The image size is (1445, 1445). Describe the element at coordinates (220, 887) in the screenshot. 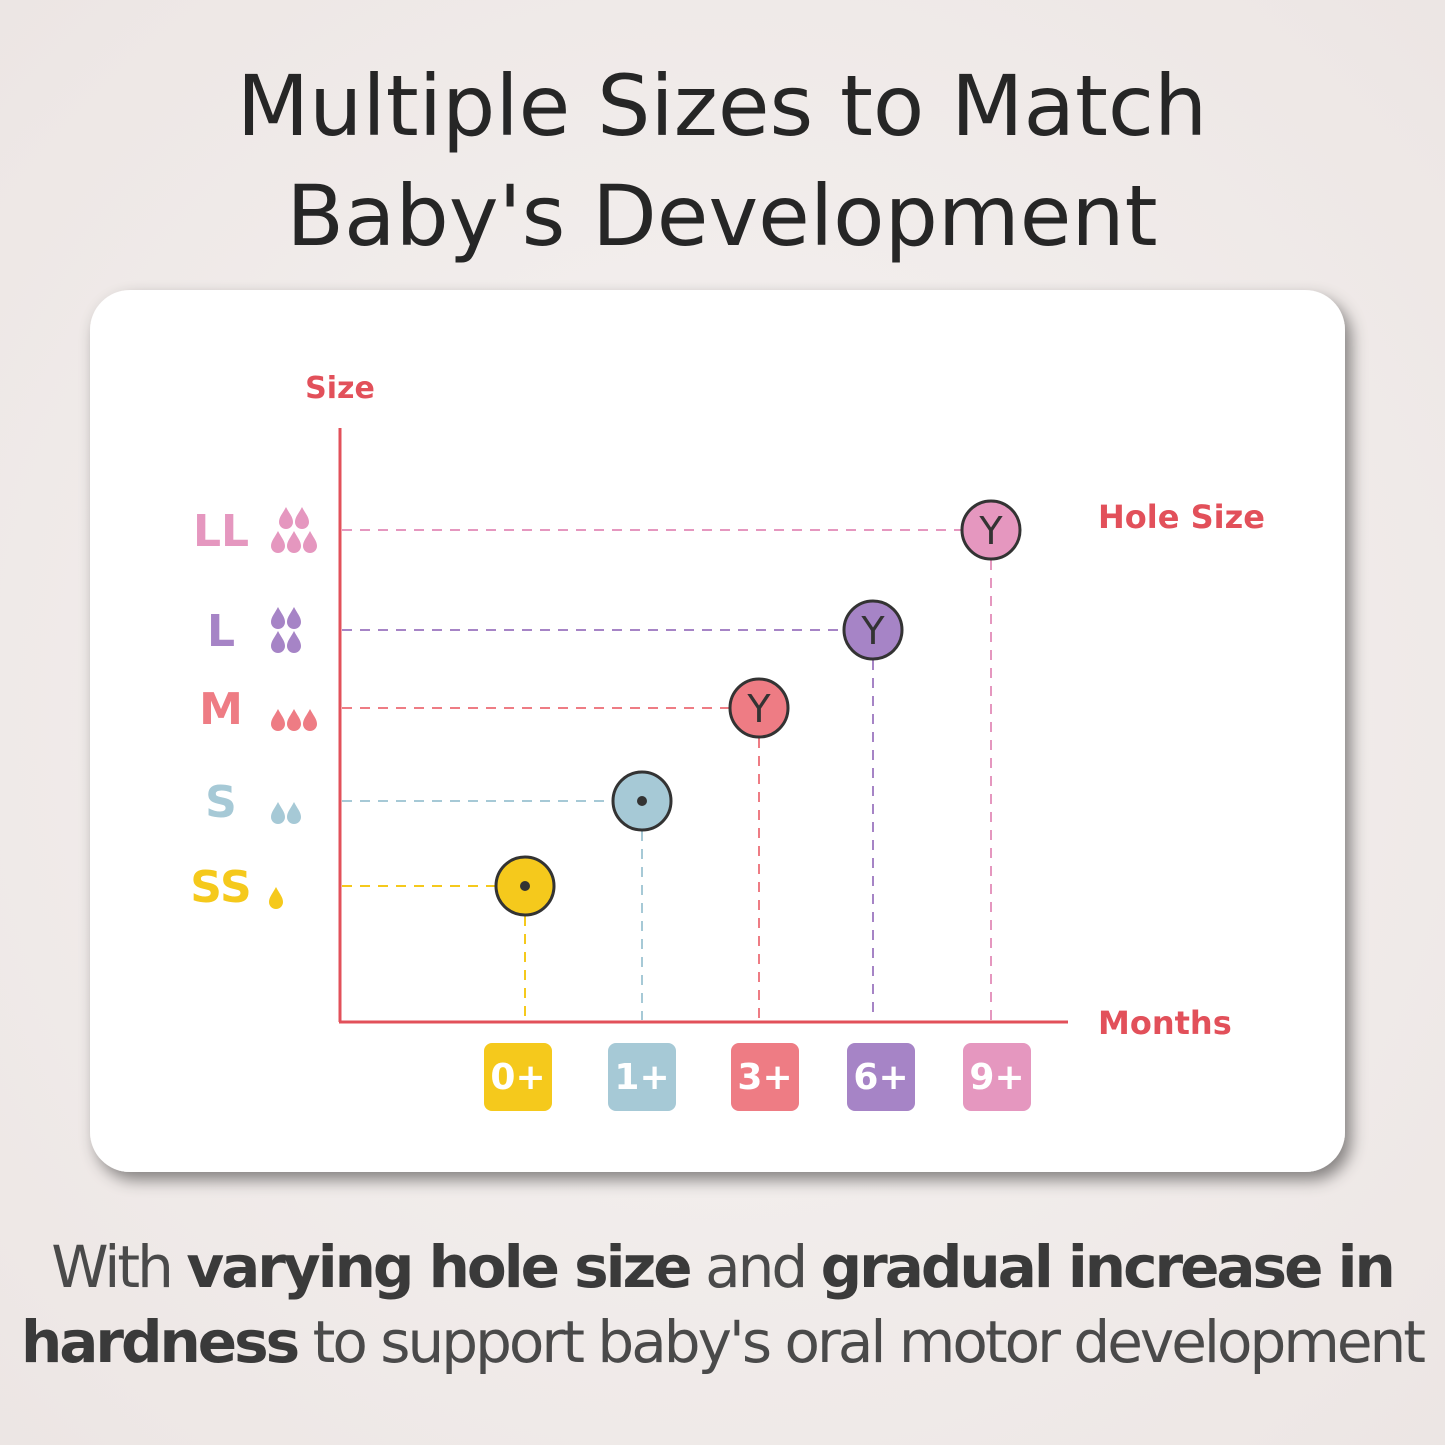

I see `size-label: SS` at that location.